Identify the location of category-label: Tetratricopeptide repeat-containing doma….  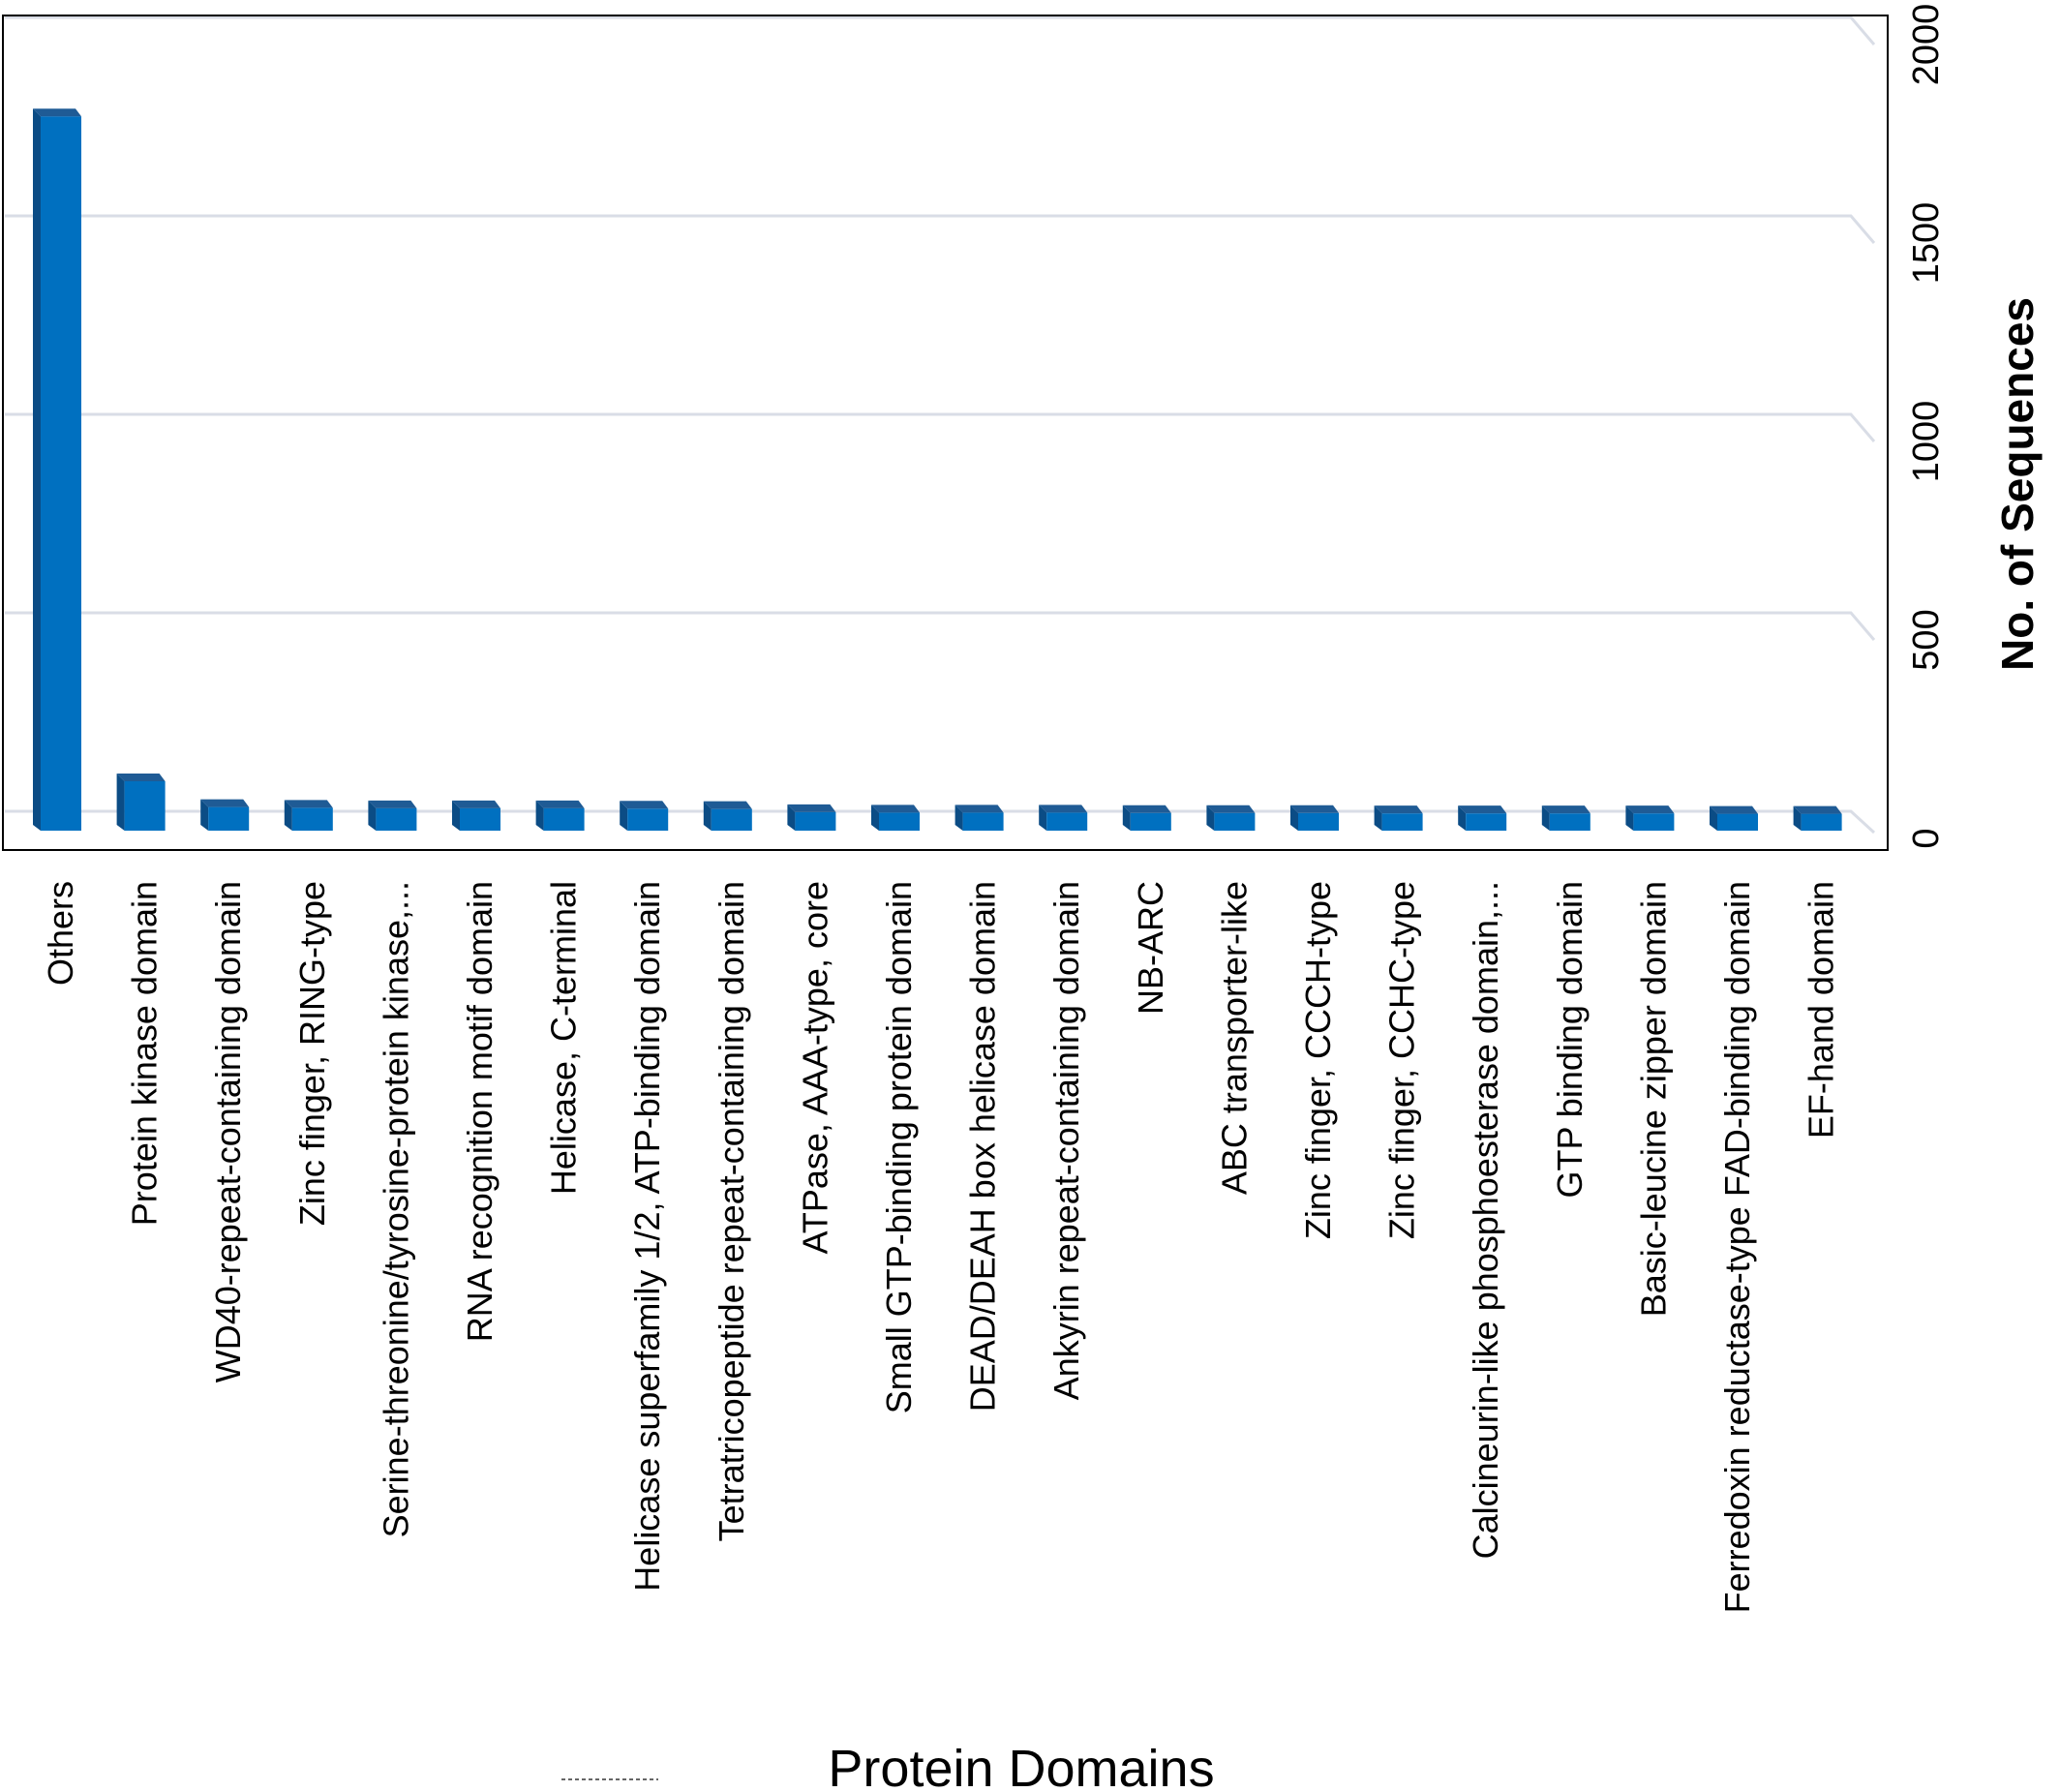
(731, 1211).